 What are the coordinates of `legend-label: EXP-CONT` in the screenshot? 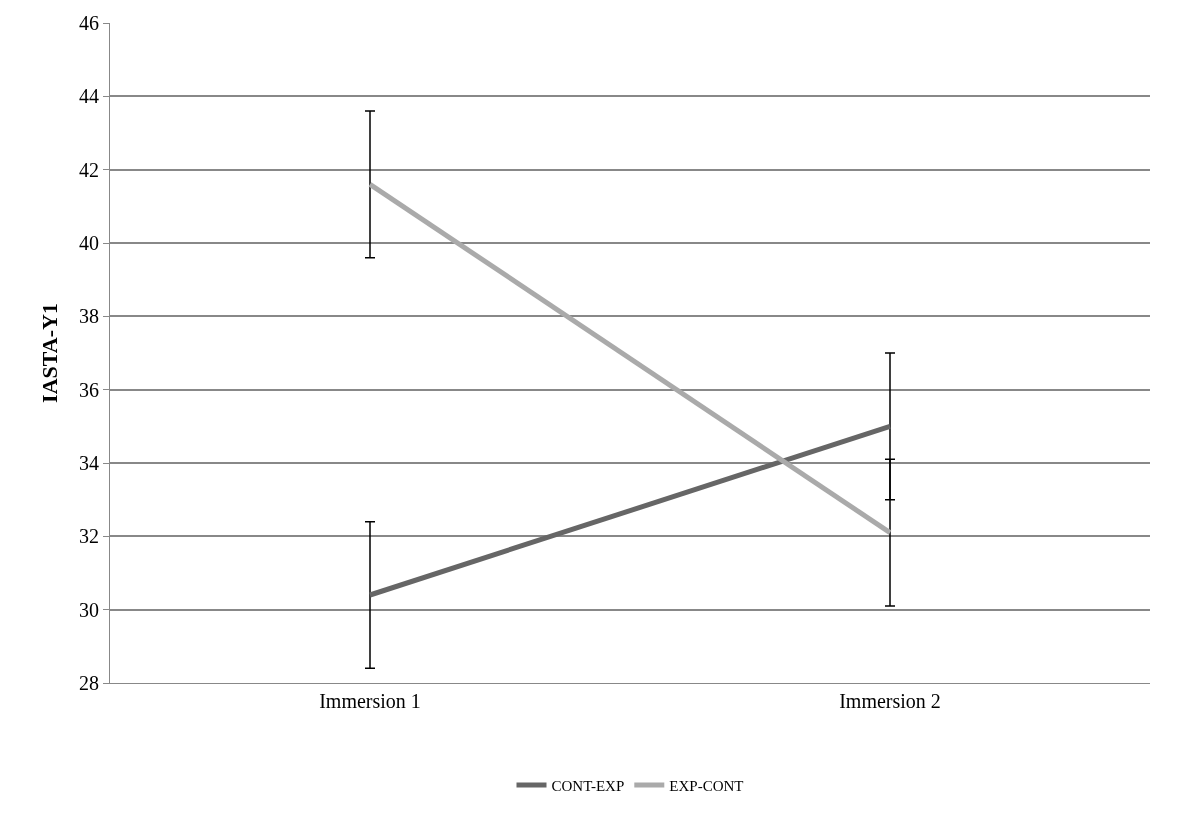 It's located at (706, 785).